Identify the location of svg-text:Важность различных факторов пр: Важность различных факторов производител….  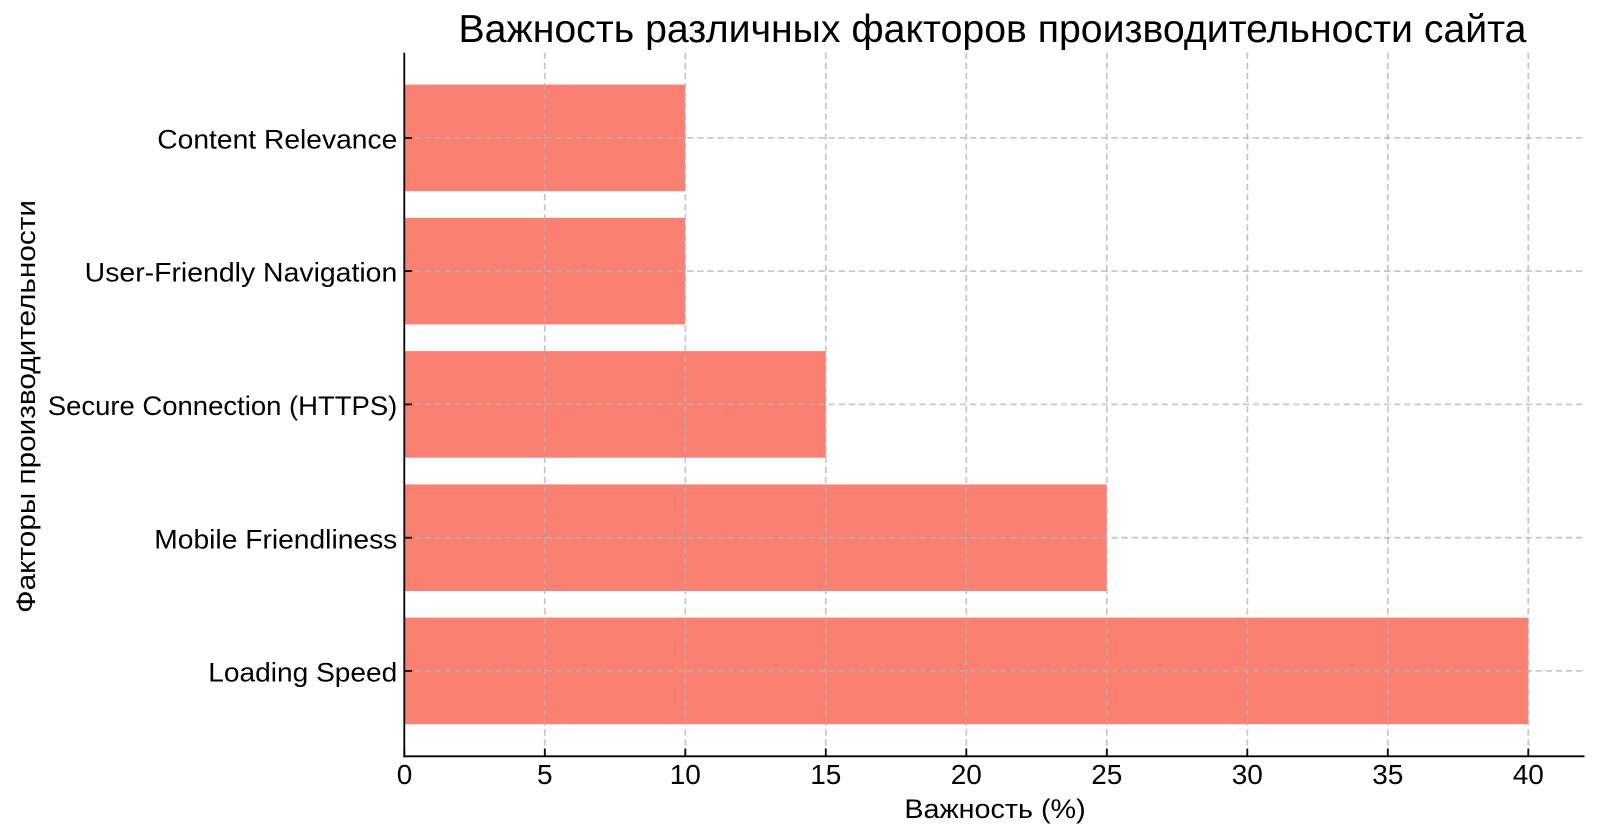
(993, 29).